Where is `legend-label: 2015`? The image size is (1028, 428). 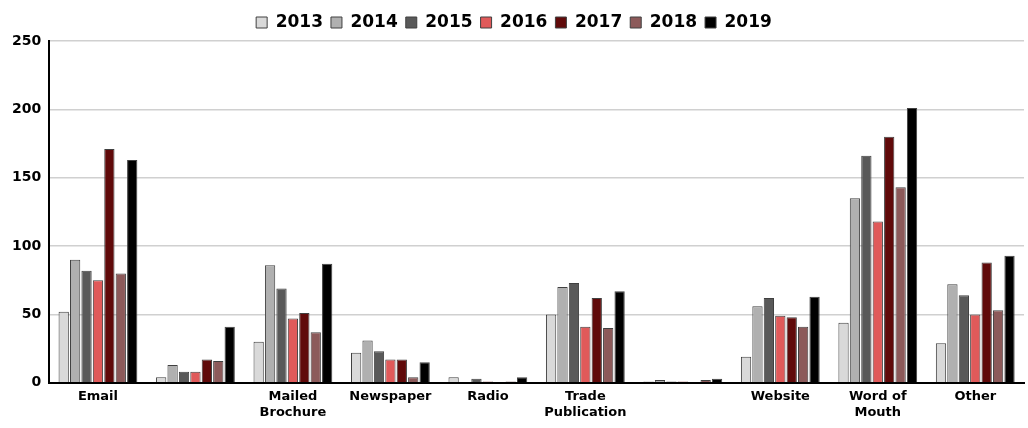 legend-label: 2015 is located at coordinates (449, 20).